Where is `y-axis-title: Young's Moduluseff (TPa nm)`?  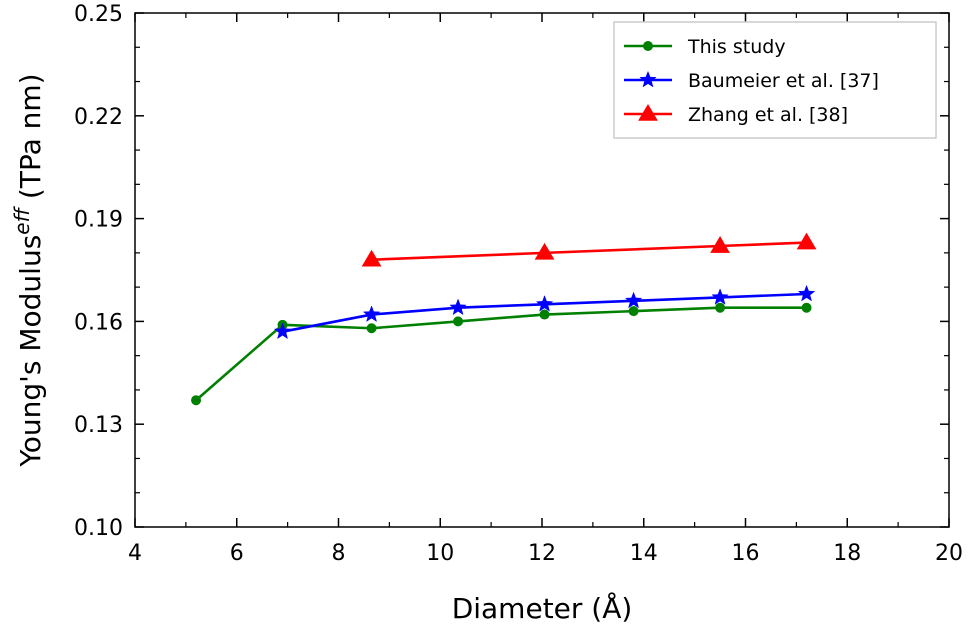
y-axis-title: Young's Moduluseff (TPa nm) is located at coordinates (28, 270).